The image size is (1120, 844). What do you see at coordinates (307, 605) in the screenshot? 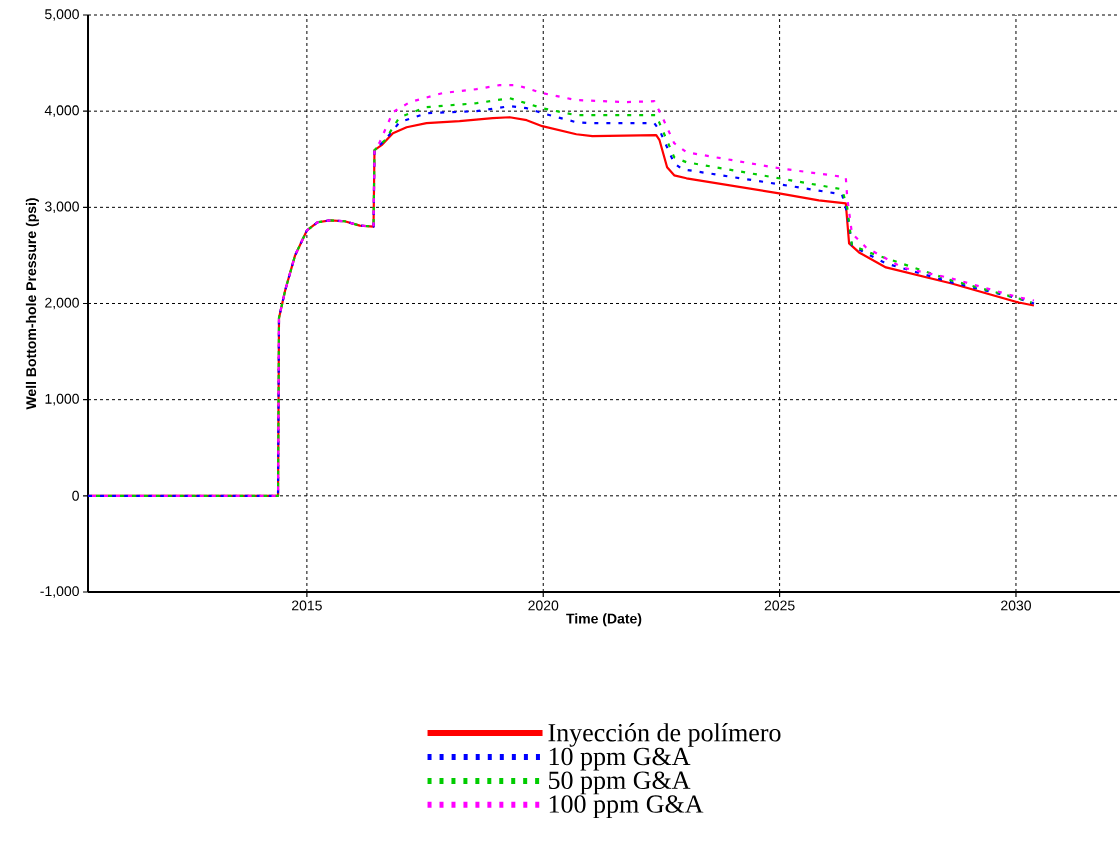
I see `x-tick-label: 2015` at bounding box center [307, 605].